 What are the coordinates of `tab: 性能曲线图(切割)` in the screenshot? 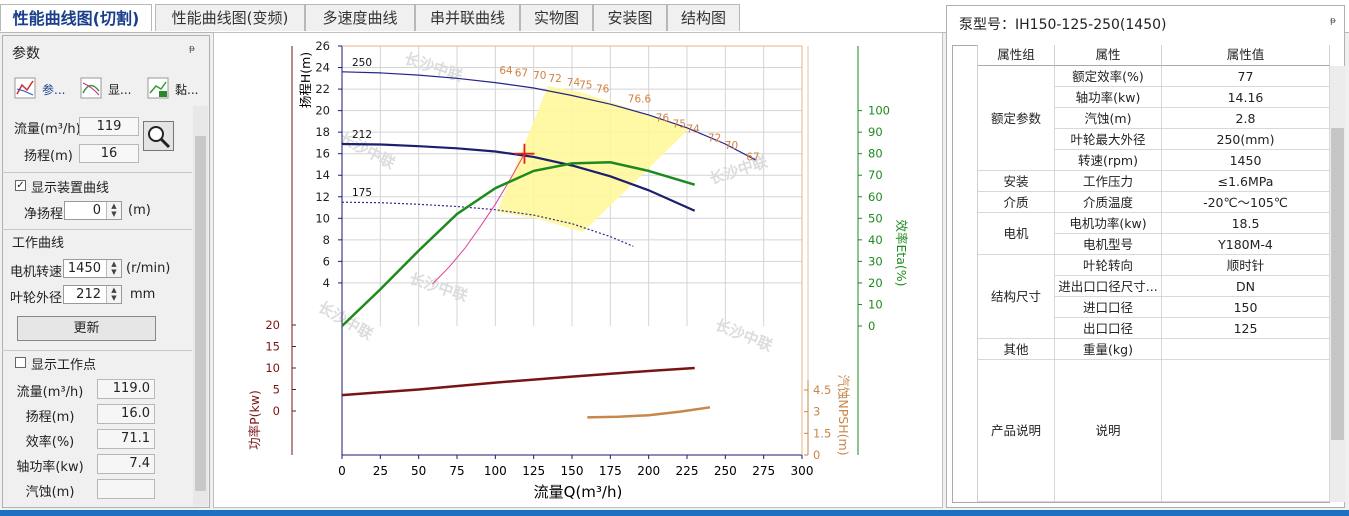 It's located at (76, 17).